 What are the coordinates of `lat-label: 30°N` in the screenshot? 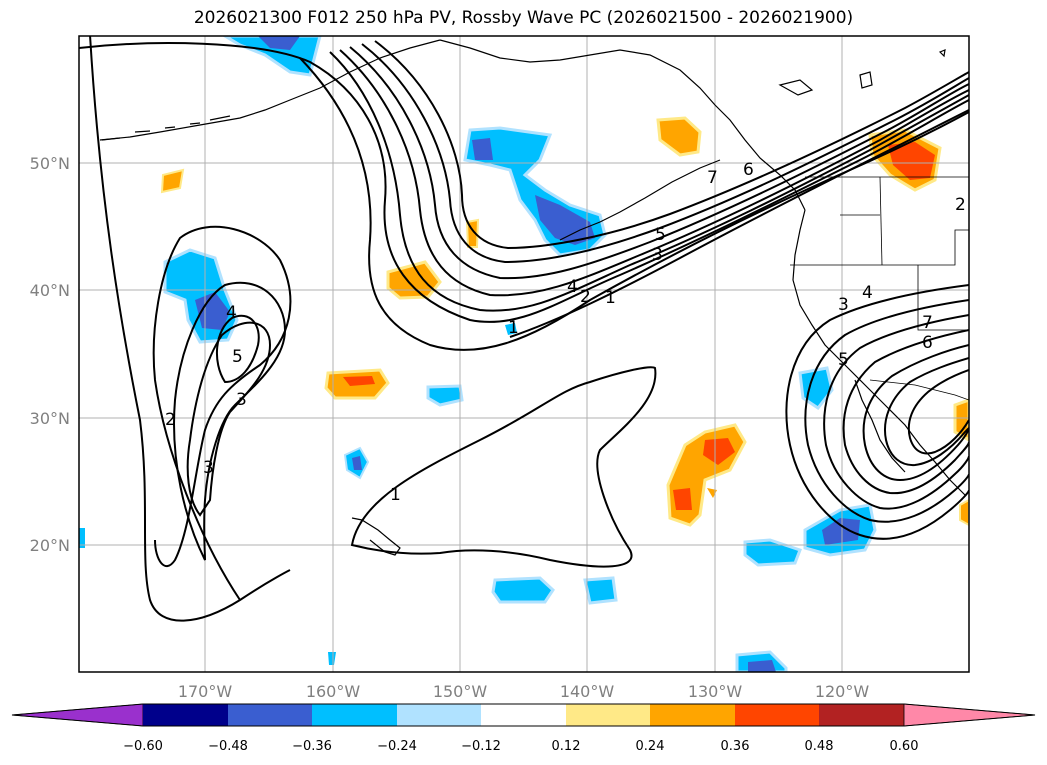 It's located at (50, 418).